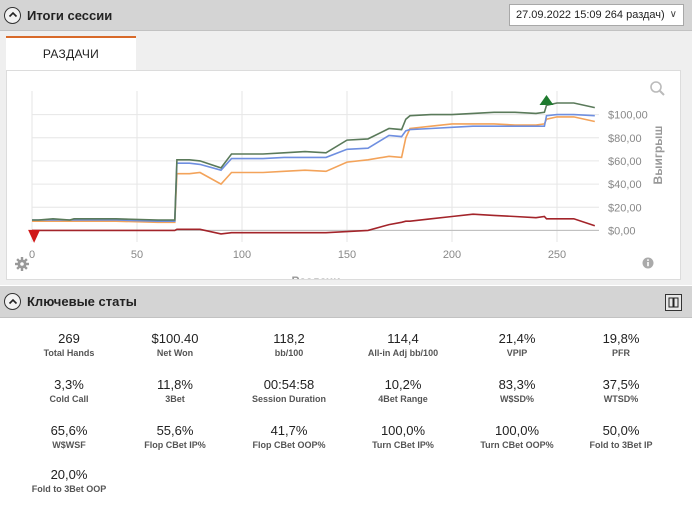 This screenshot has height=509, width=692. I want to click on columns-icon, so click(673, 302).